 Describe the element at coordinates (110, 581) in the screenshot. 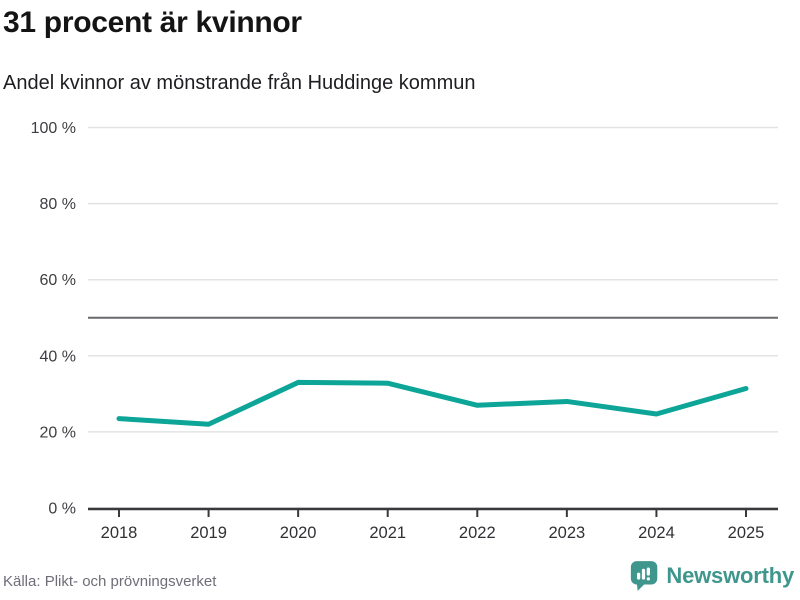

I see `source-note: Källa: Plikt- och prövningsverket` at that location.